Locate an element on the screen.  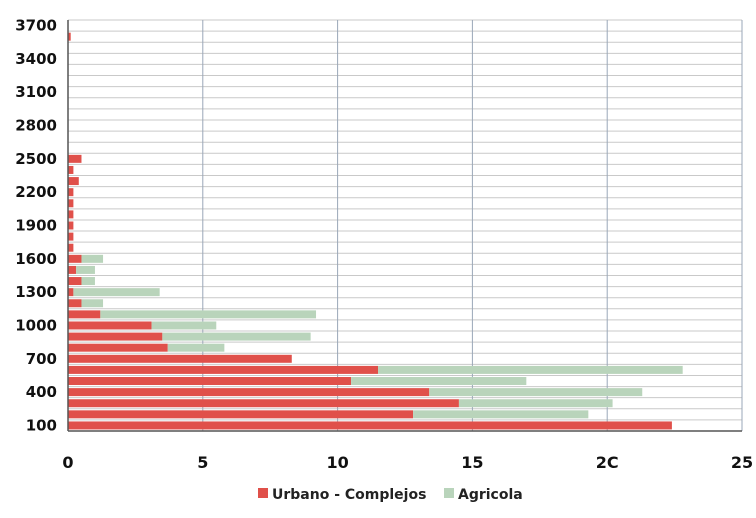
x-tick-label: 0 is located at coordinates (67, 462).